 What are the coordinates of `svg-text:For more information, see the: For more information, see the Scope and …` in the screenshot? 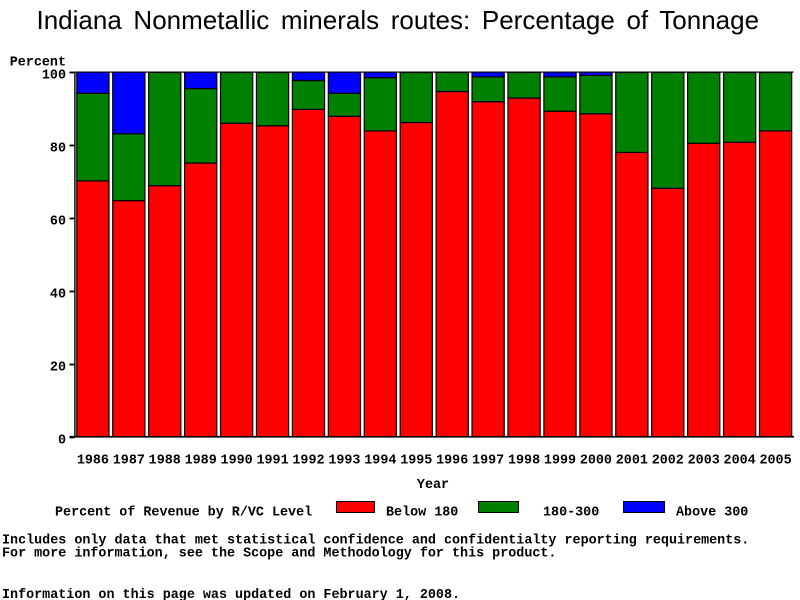 It's located at (279, 554).